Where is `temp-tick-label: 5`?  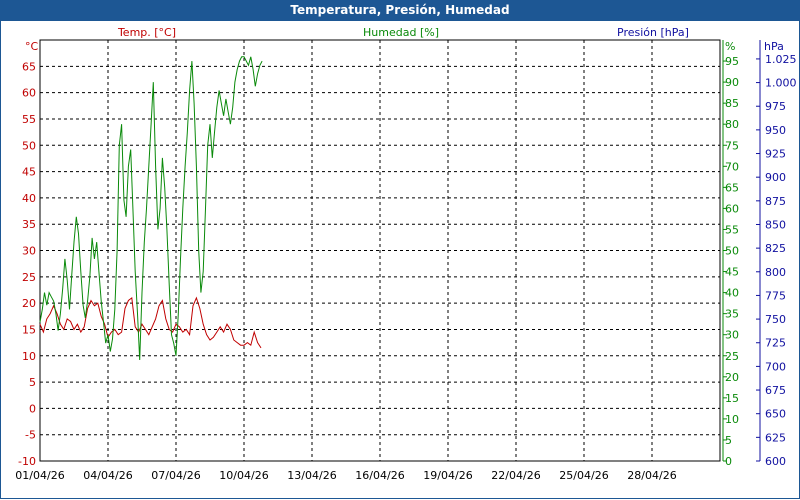 temp-tick-label: 5 is located at coordinates (32, 382).